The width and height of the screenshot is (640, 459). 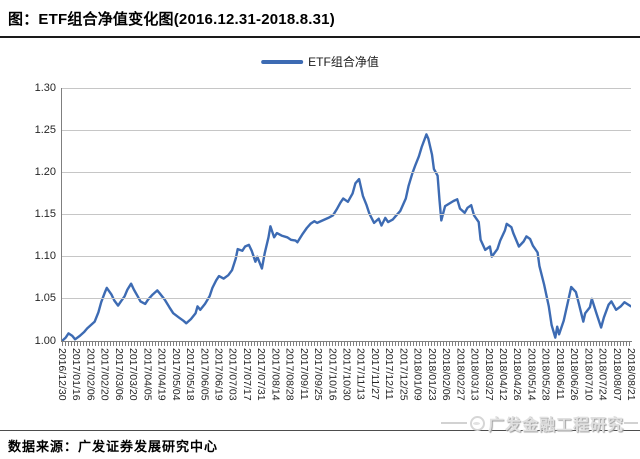 I want to click on x-axis-label: 2017/07/03, so click(x=232, y=374).